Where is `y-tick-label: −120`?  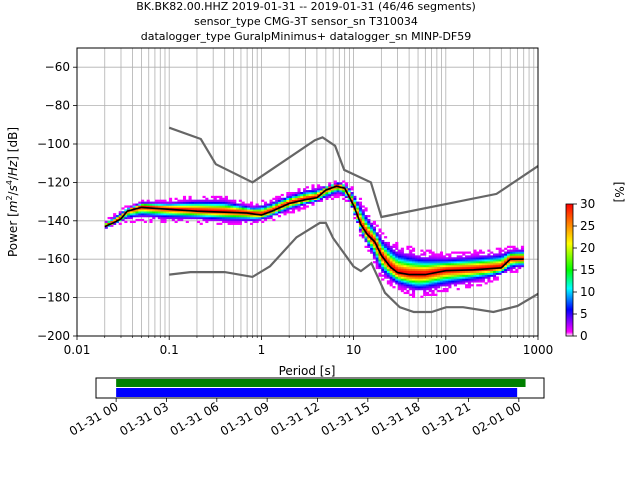
y-tick-label: −120 is located at coordinates (53, 182).